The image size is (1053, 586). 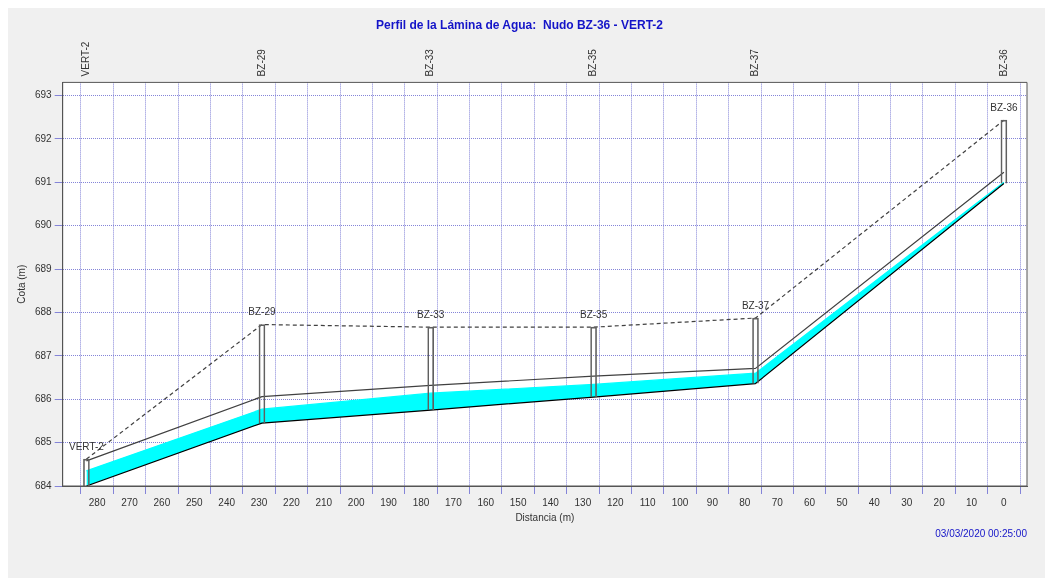 I want to click on x-tick-label: 260, so click(x=162, y=502).